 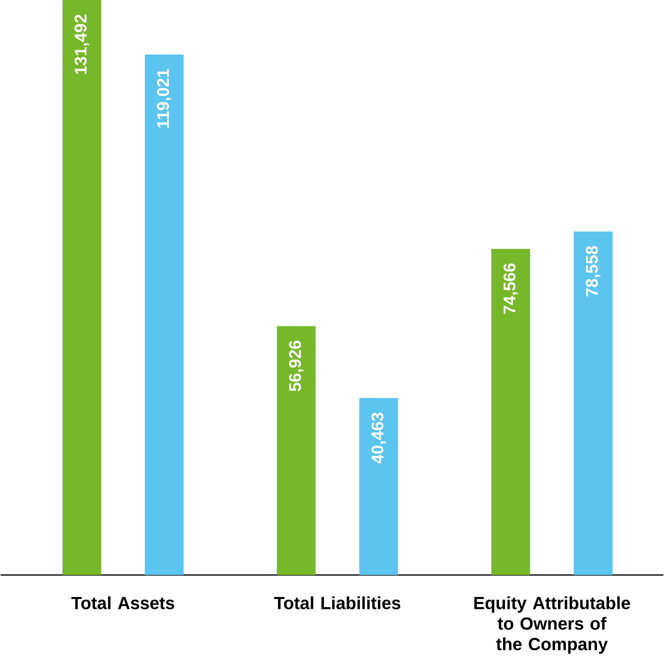 What do you see at coordinates (378, 438) in the screenshot?
I see `data-label: 40,463` at bounding box center [378, 438].